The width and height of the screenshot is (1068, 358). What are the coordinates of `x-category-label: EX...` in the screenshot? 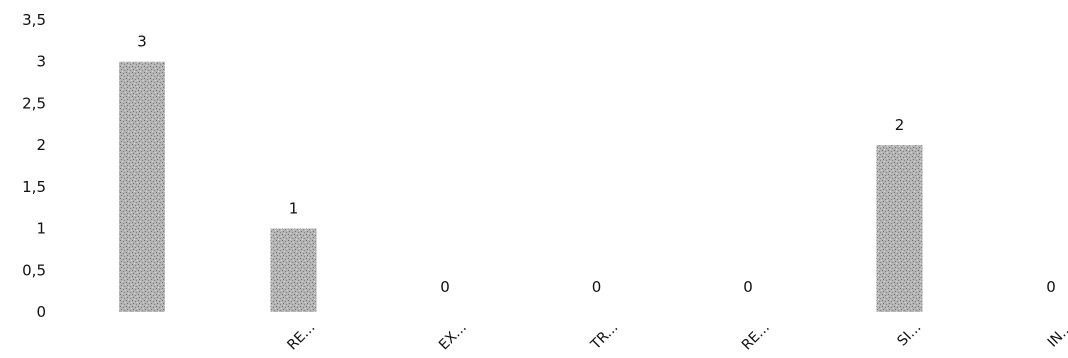 It's located at (453, 337).